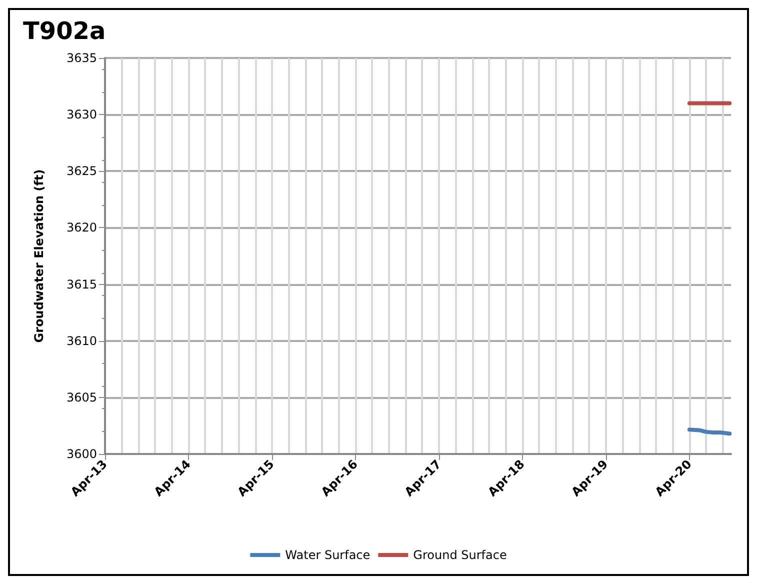 This screenshot has width=757, height=584. I want to click on y-tick-label: 3605, so click(81, 397).